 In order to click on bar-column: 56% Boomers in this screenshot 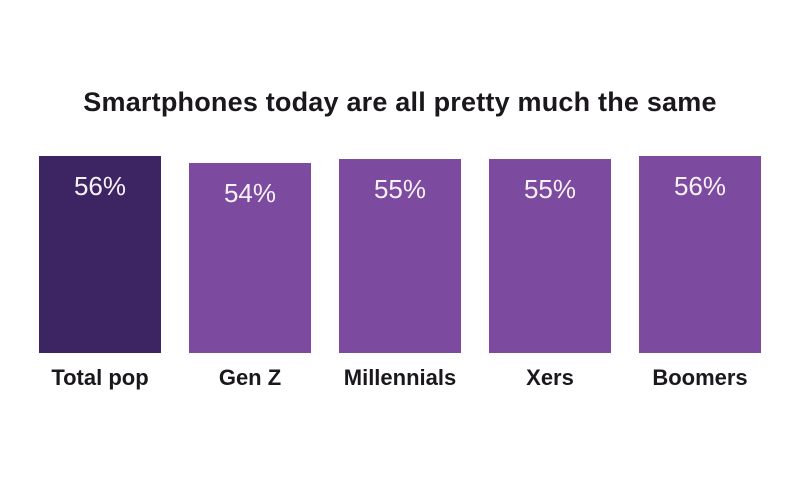, I will do `click(700, 195)`.